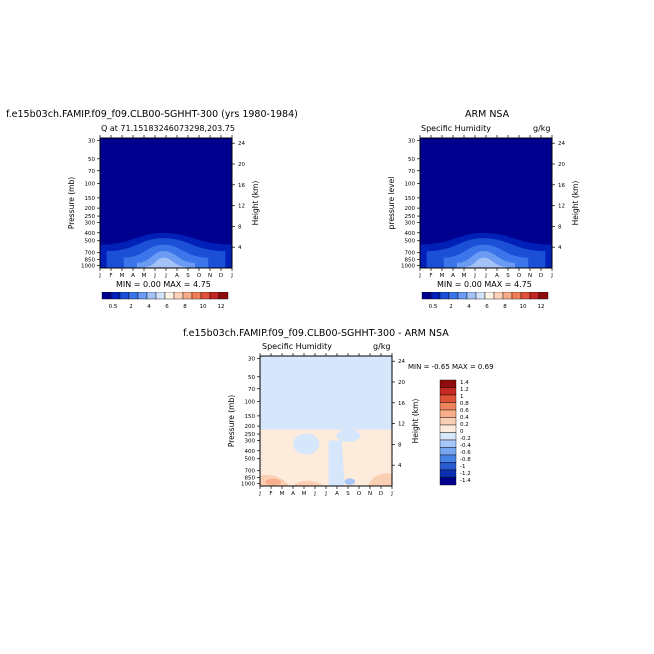  I want to click on colorbar-label: 4, so click(149, 307).